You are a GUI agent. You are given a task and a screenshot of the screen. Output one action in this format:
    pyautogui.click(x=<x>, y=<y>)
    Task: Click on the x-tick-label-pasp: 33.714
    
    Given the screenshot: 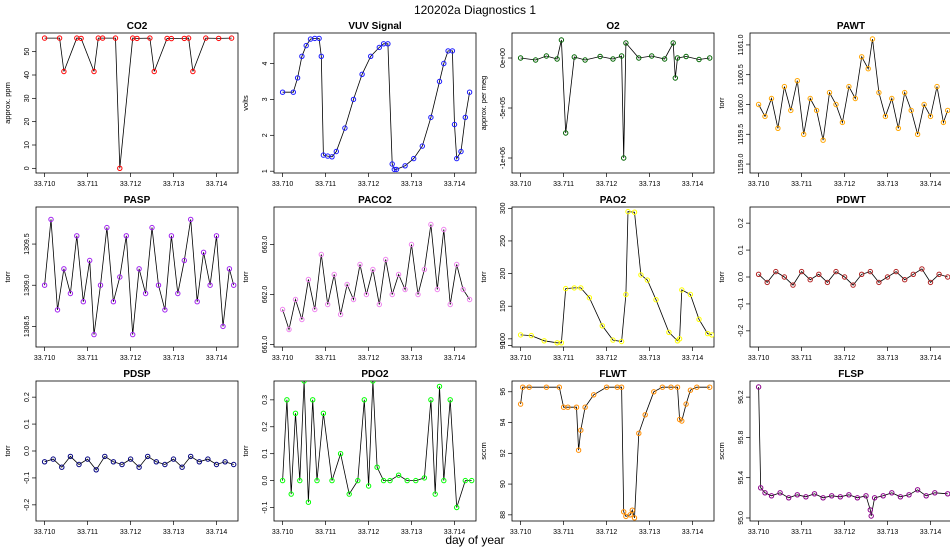 What is the action you would take?
    pyautogui.click(x=217, y=358)
    